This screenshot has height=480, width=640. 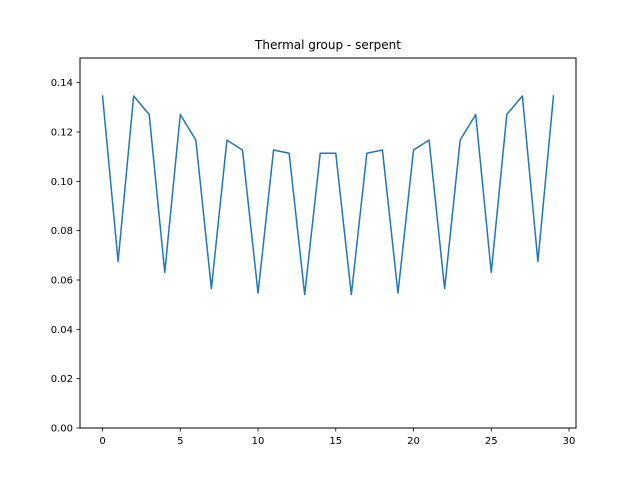 I want to click on x-axis: 0 5 10 15 20 25 30, so click(x=337, y=437).